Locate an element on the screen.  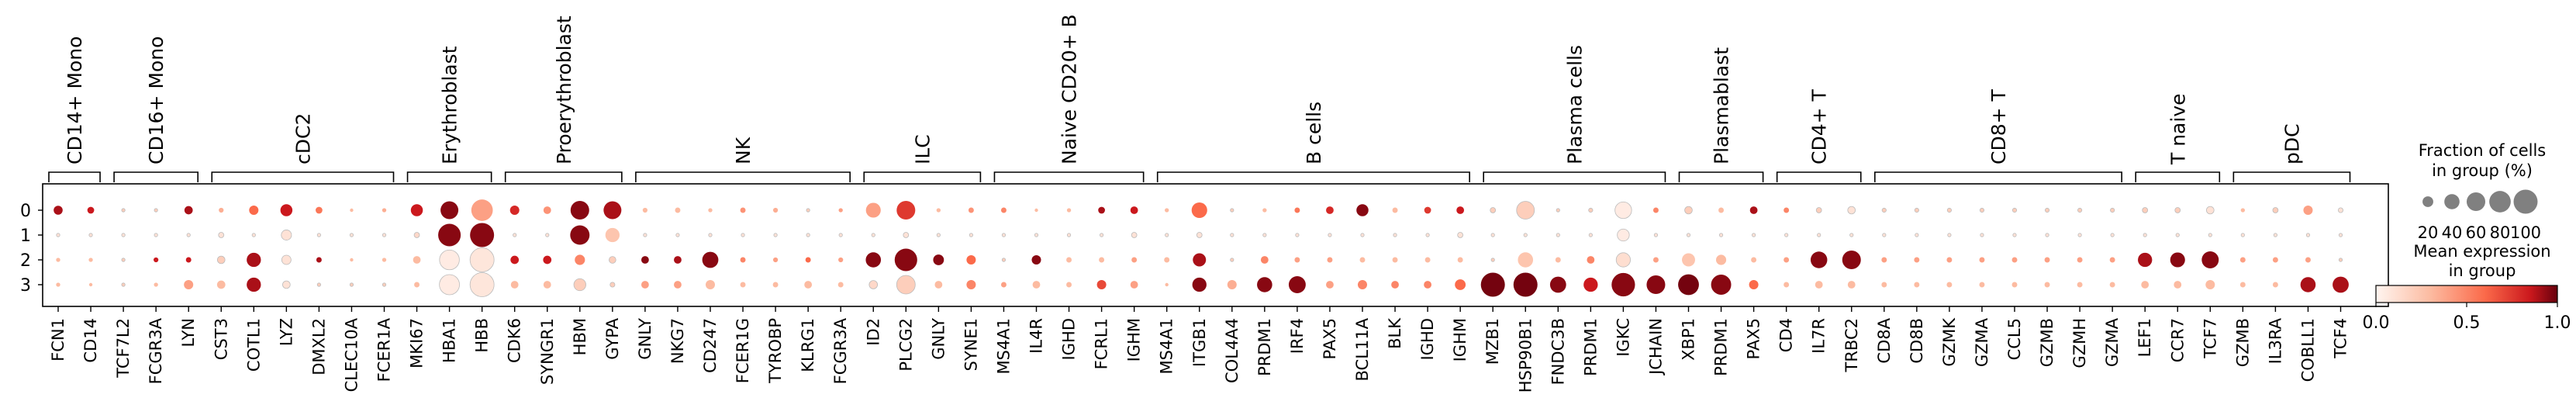
gene-label: IGKC is located at coordinates (1623, 337).